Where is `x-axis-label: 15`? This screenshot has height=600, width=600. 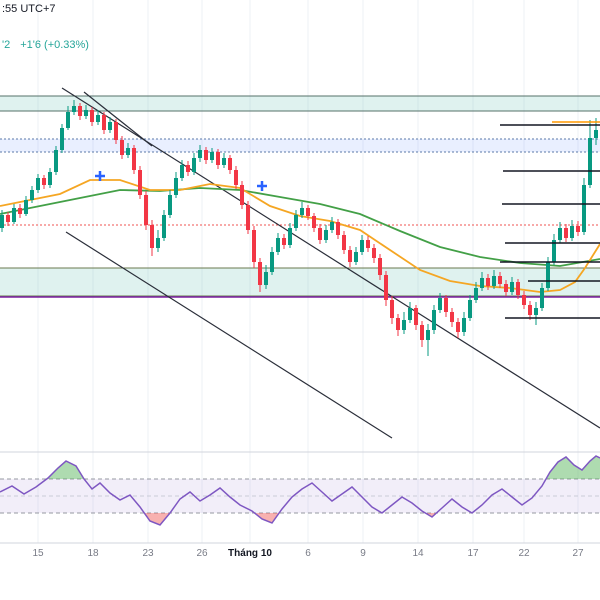
x-axis-label: 15 is located at coordinates (38, 553).